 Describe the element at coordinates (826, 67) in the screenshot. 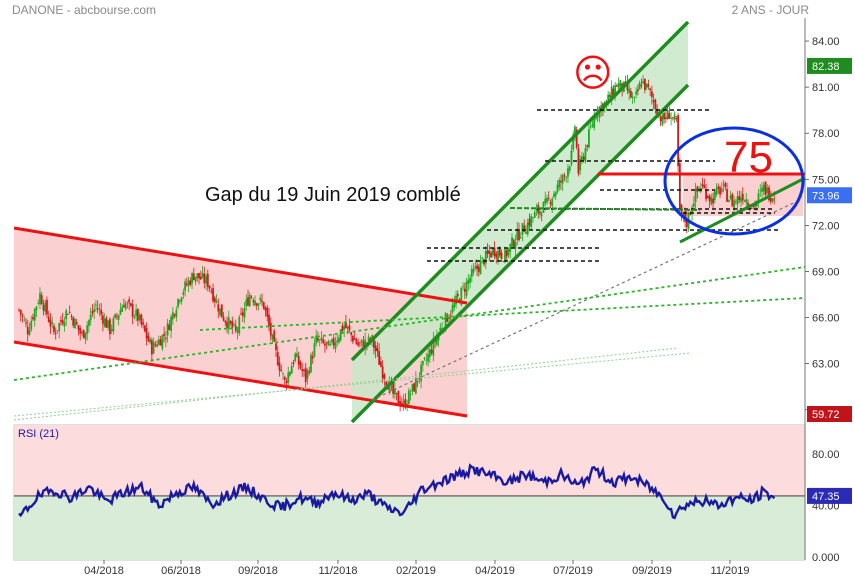

I see `price-badge-label: 82.38` at that location.